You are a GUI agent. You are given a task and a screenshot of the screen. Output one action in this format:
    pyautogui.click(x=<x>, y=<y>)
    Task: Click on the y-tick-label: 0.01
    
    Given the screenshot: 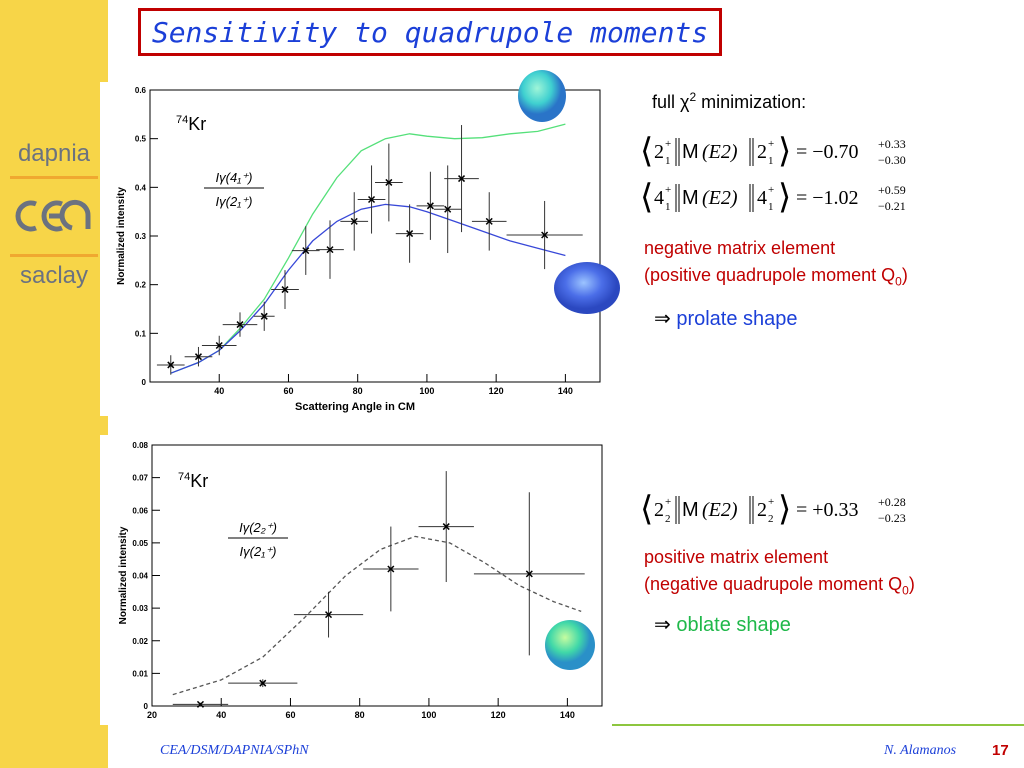 What is the action you would take?
    pyautogui.click(x=140, y=673)
    